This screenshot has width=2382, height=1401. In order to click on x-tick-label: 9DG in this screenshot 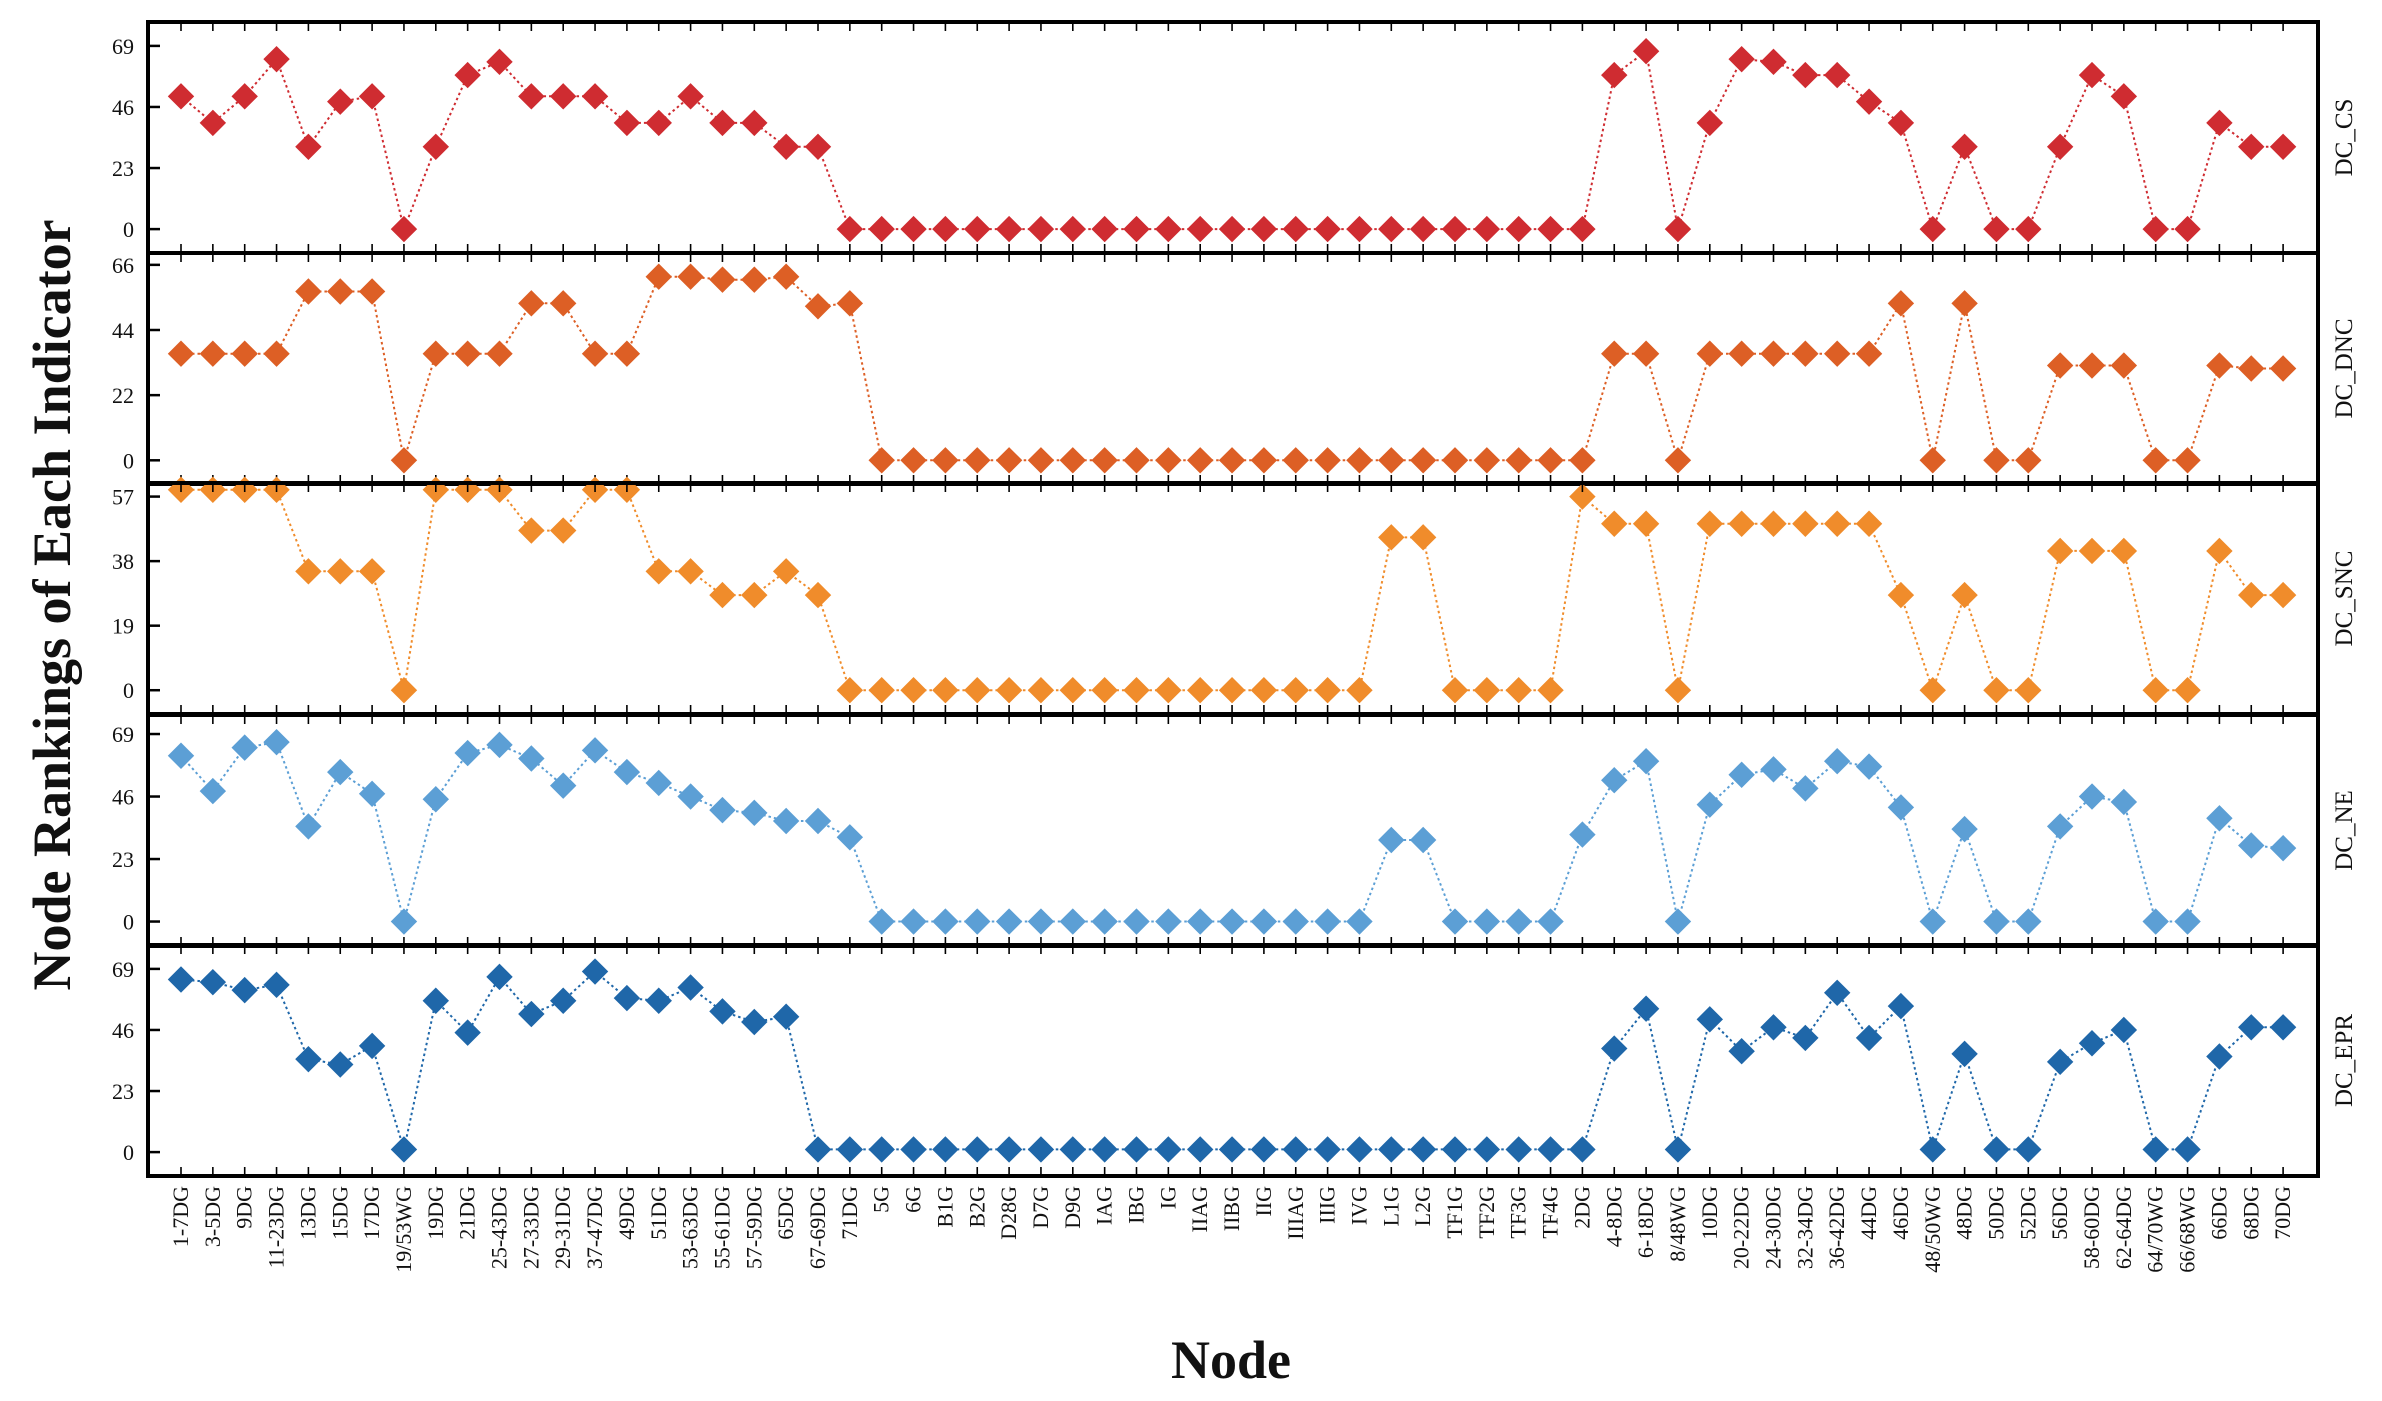, I will do `click(244, 1207)`.